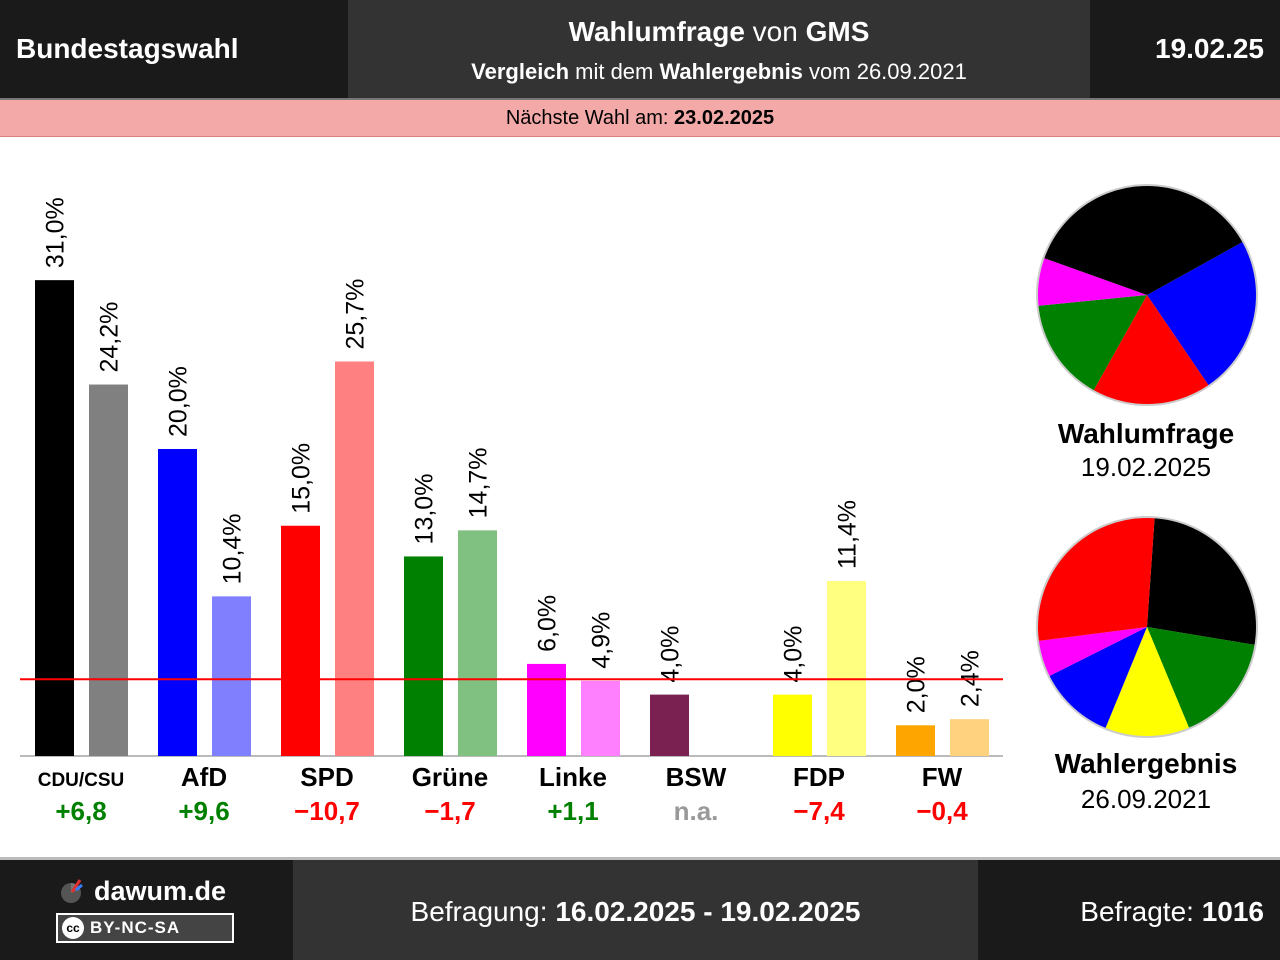 This screenshot has width=1280, height=960. I want to click on difference-gr-ne: −1,7, so click(449, 811).